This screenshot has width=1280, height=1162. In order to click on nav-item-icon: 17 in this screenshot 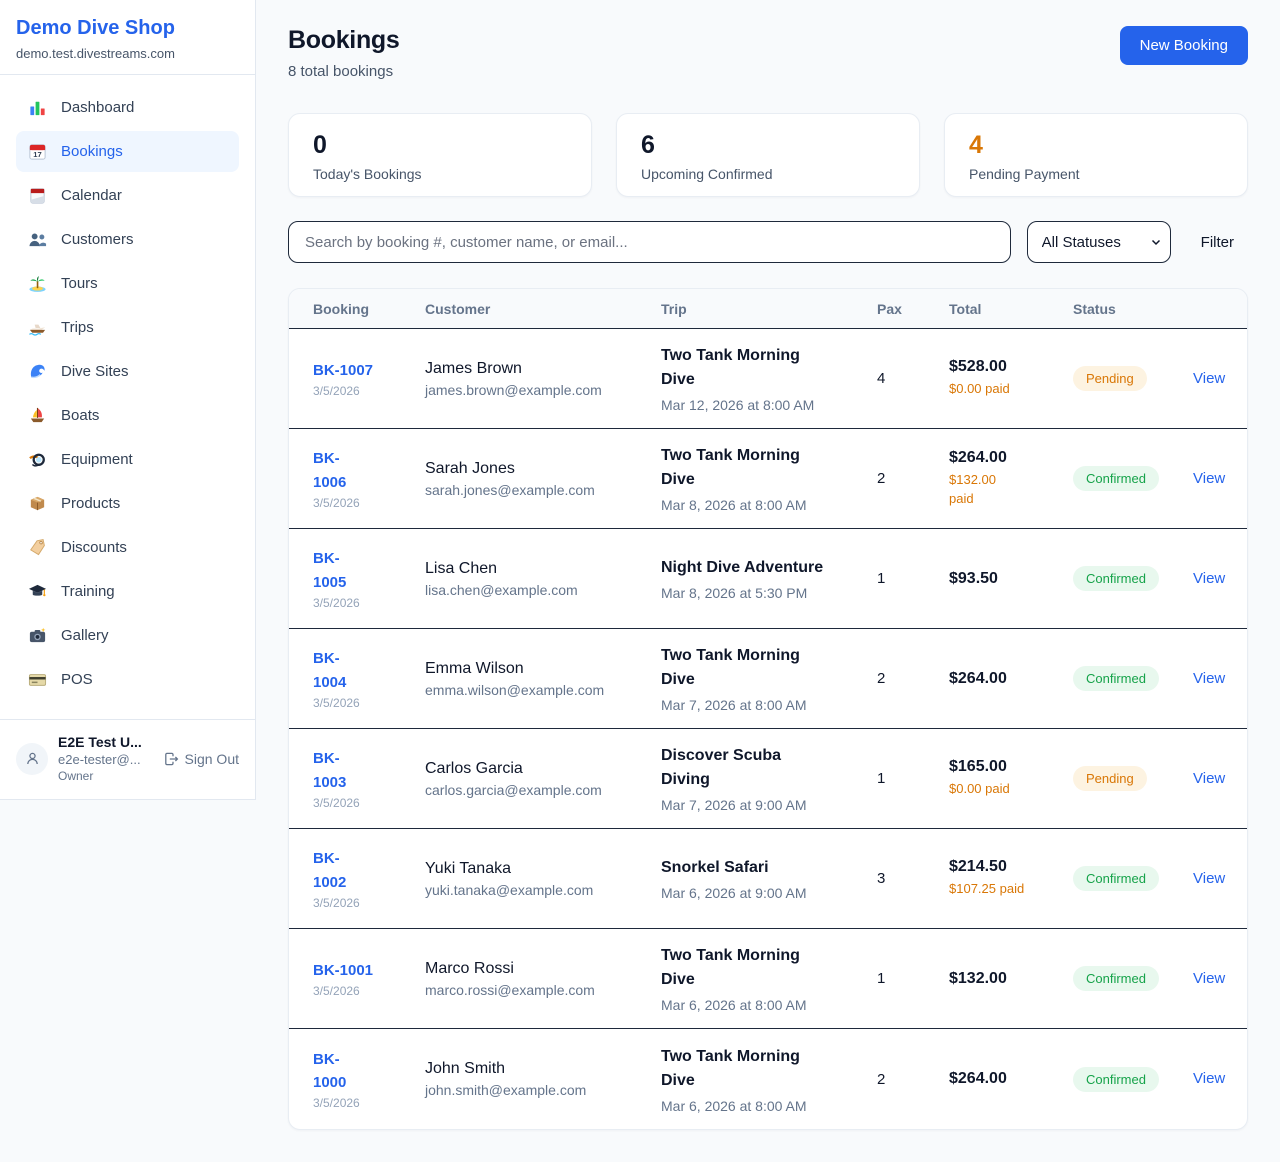, I will do `click(37, 151)`.